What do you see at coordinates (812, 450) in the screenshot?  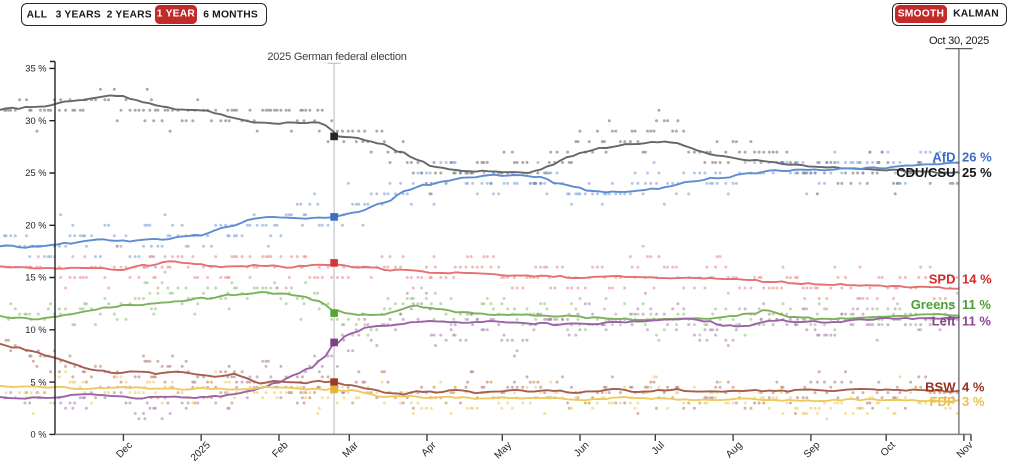 I see `svg-text: Sep` at bounding box center [812, 450].